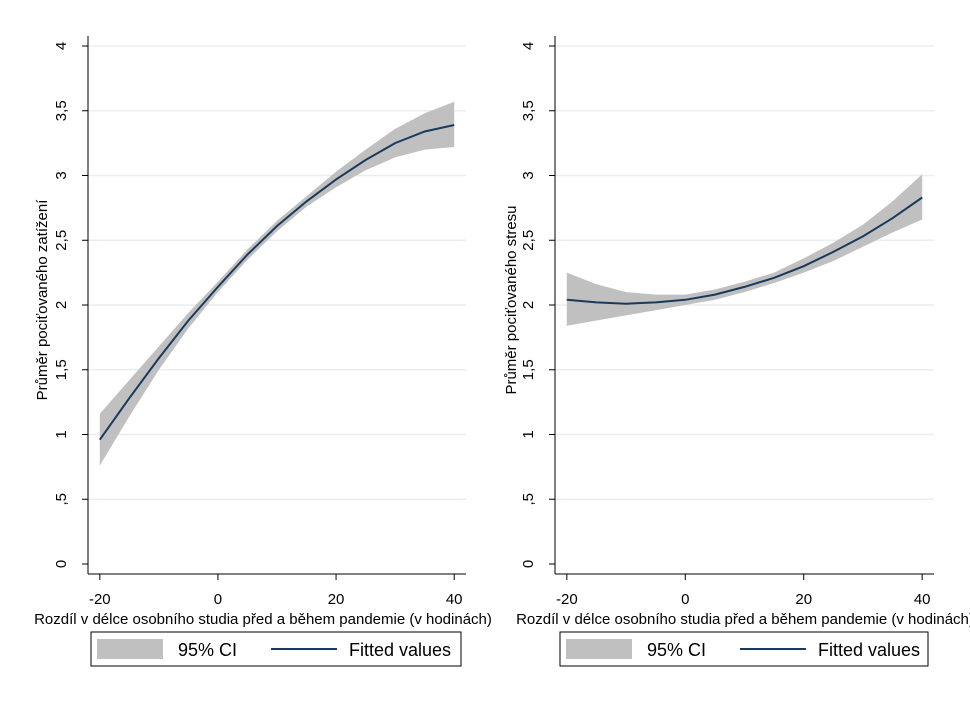 This screenshot has width=970, height=706. What do you see at coordinates (42, 300) in the screenshot?
I see `y-axis-title: Průměr pociťovaného zatížení` at bounding box center [42, 300].